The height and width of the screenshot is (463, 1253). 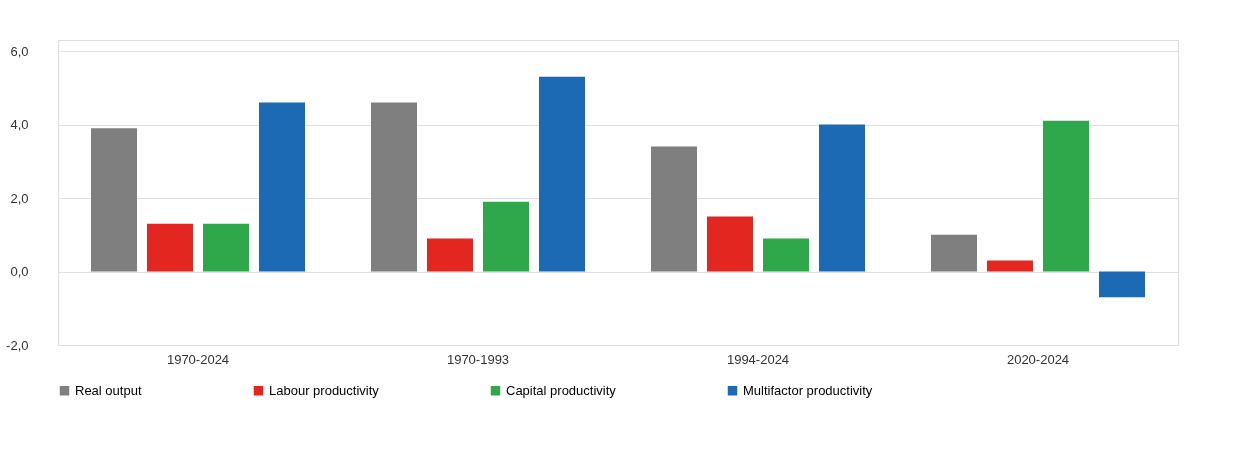 I want to click on legend-label: Real output, so click(x=108, y=390).